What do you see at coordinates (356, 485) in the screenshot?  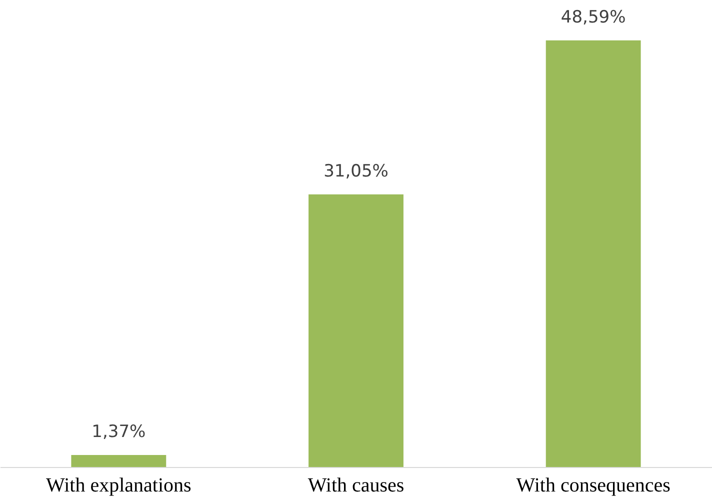 I see `x-tick-label: With causes` at bounding box center [356, 485].